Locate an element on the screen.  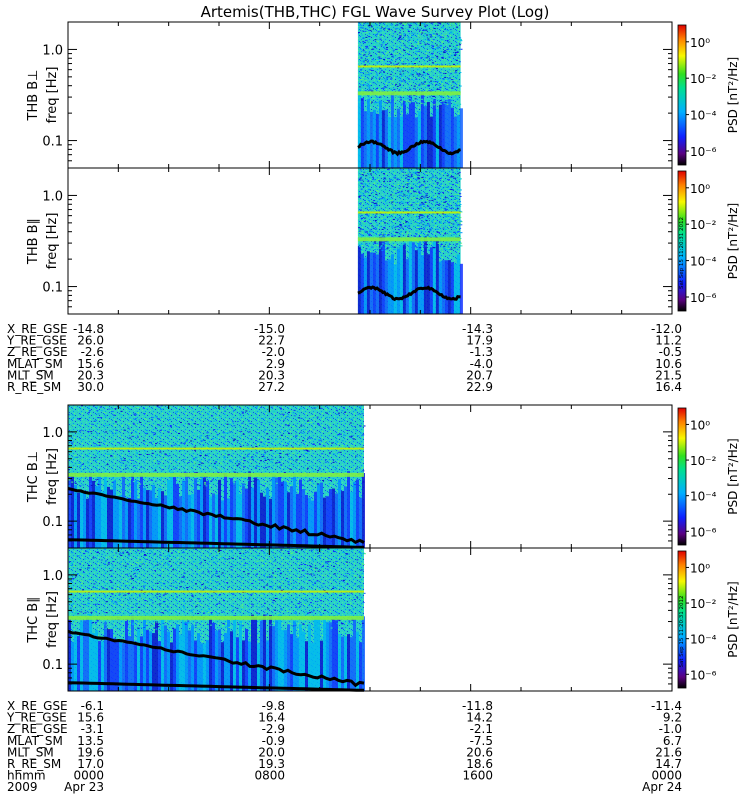
ephemeris-value: 14.7 is located at coordinates (668, 764).